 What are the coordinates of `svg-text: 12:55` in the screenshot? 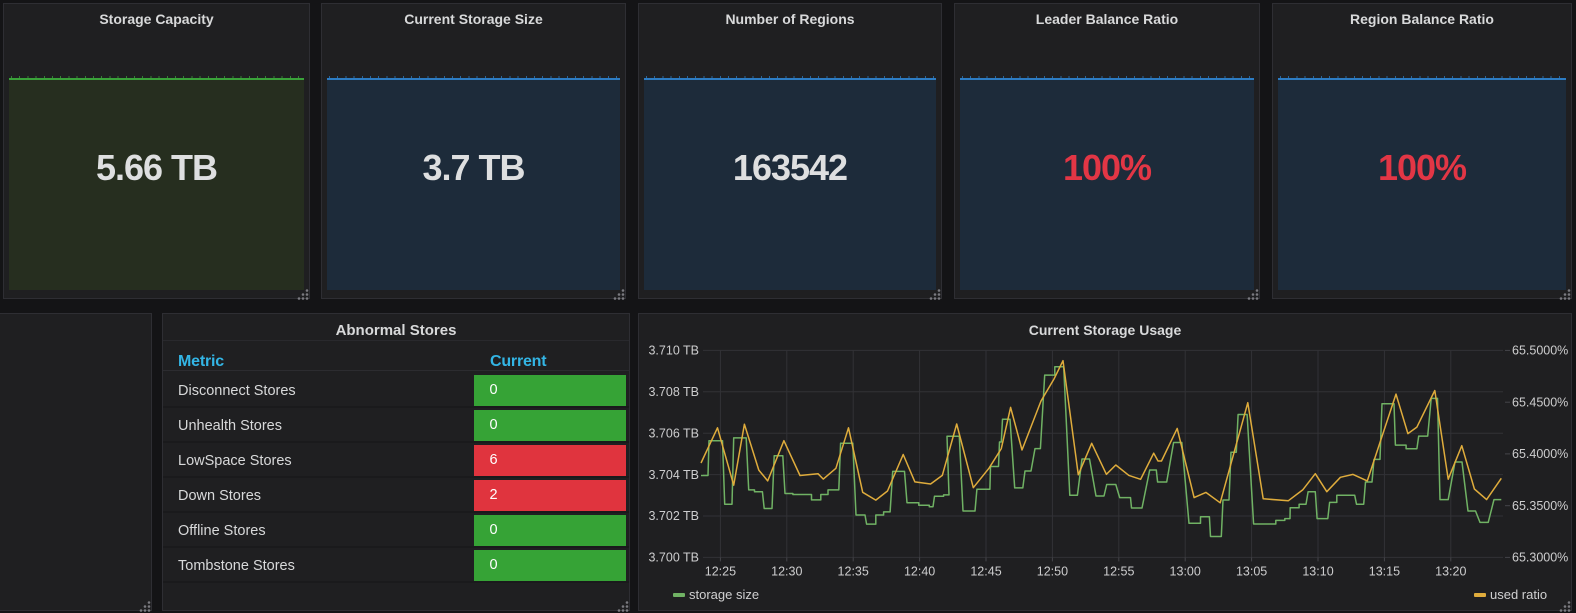 It's located at (1118, 572).